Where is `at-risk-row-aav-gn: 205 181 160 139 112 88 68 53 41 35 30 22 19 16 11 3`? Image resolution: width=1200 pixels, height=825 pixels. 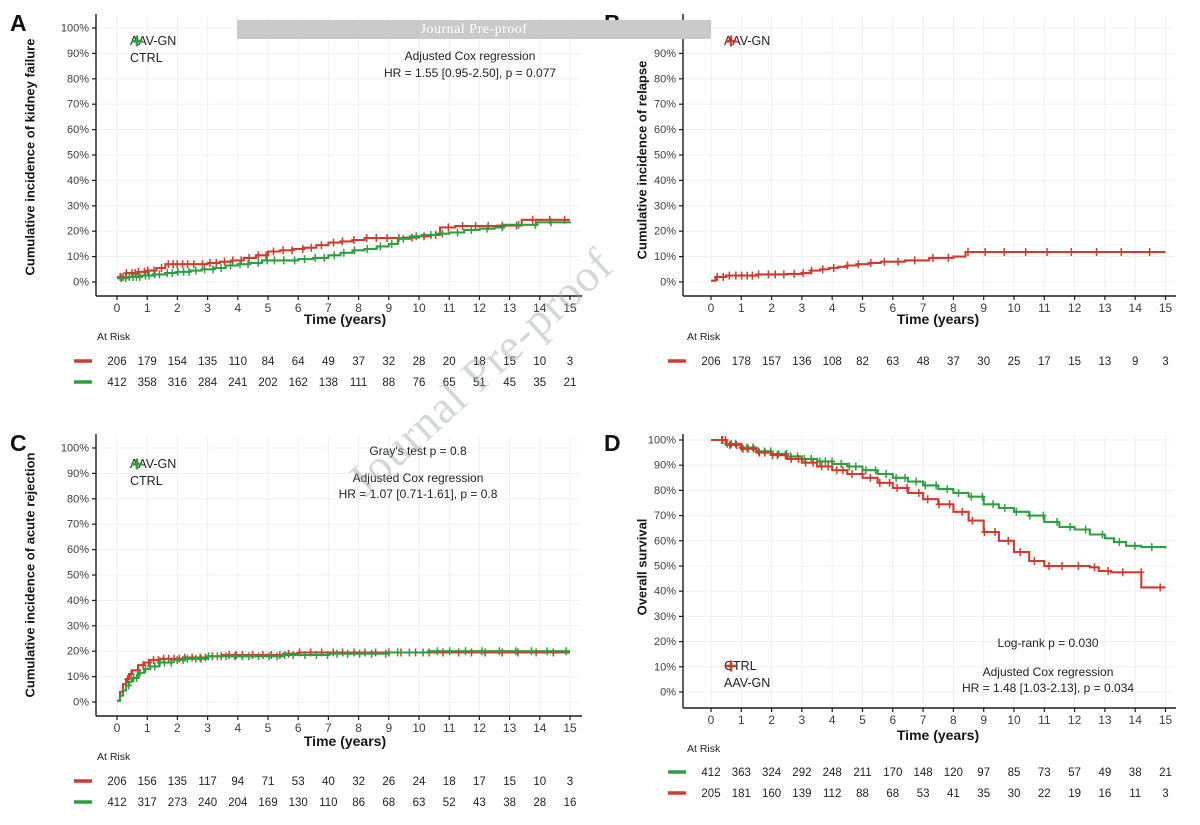
at-risk-row-aav-gn: 205 181 160 139 112 88 68 53 41 35 30 22 19 16 11 3 is located at coordinates (918, 794).